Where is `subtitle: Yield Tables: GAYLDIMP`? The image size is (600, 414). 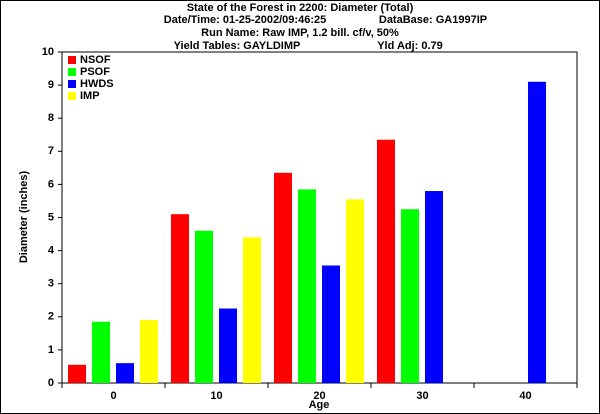
subtitle: Yield Tables: GAYLDIMP is located at coordinates (237, 46).